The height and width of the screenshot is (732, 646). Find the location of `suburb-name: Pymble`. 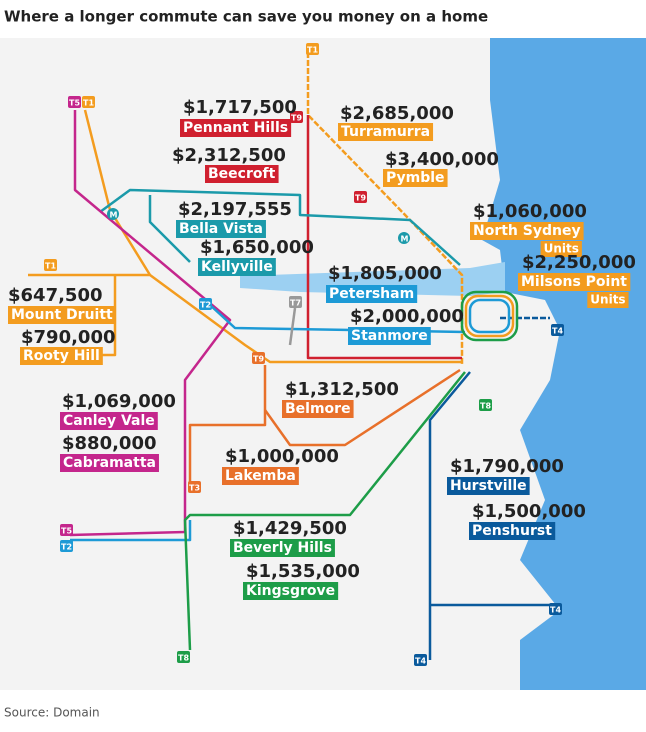

suburb-name: Pymble is located at coordinates (415, 178).